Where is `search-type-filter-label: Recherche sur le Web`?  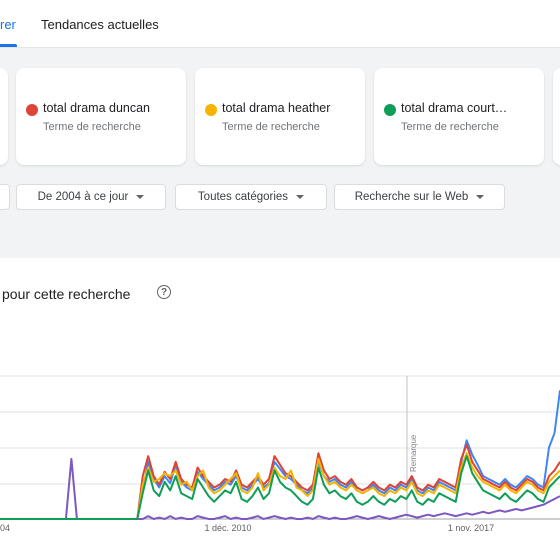 search-type-filter-label: Recherche sur le Web is located at coordinates (411, 197).